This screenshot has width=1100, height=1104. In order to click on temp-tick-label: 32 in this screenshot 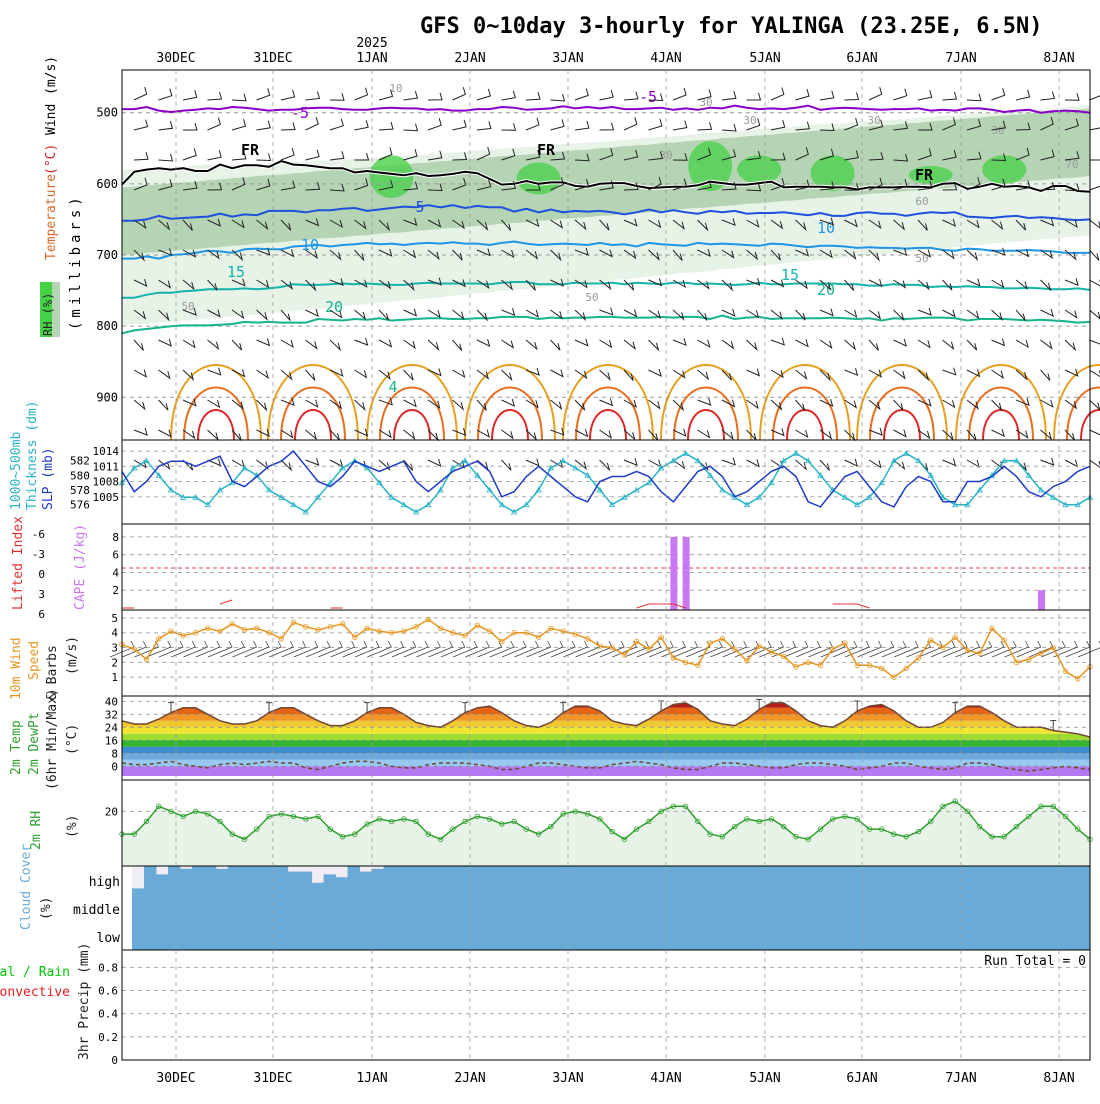, I will do `click(111, 714)`.